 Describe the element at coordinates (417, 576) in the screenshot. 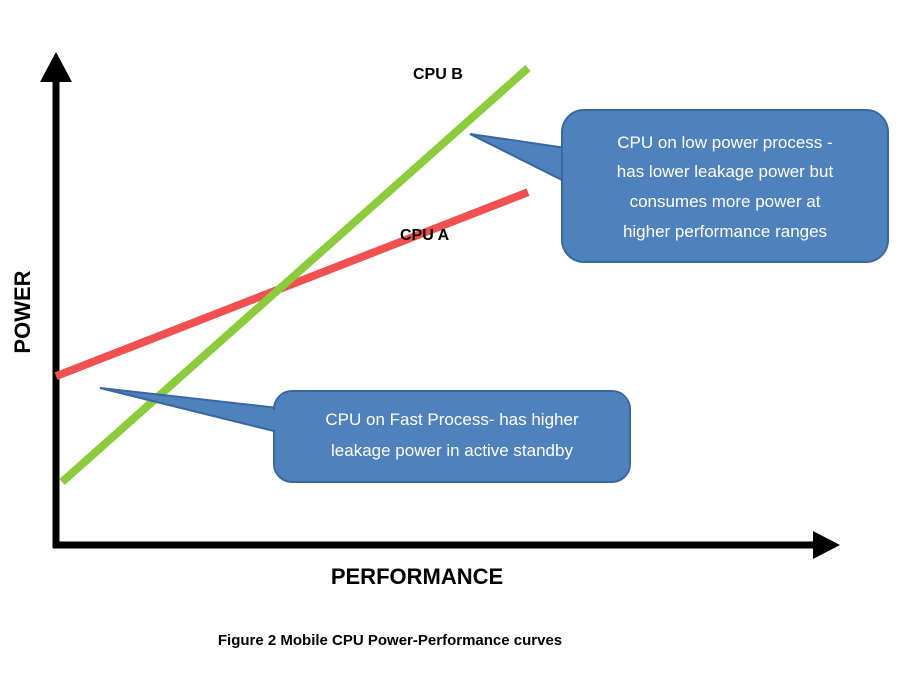

I see `x-axis-title: PERFORMANCE` at that location.